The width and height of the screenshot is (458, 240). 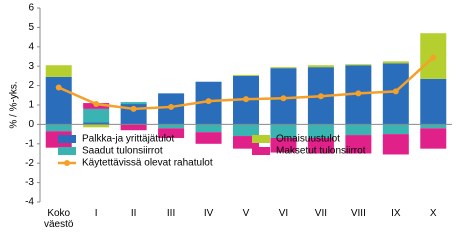 What do you see at coordinates (122, 151) in the screenshot?
I see `legend-label: Saadut tulonsiirrot` at bounding box center [122, 151].